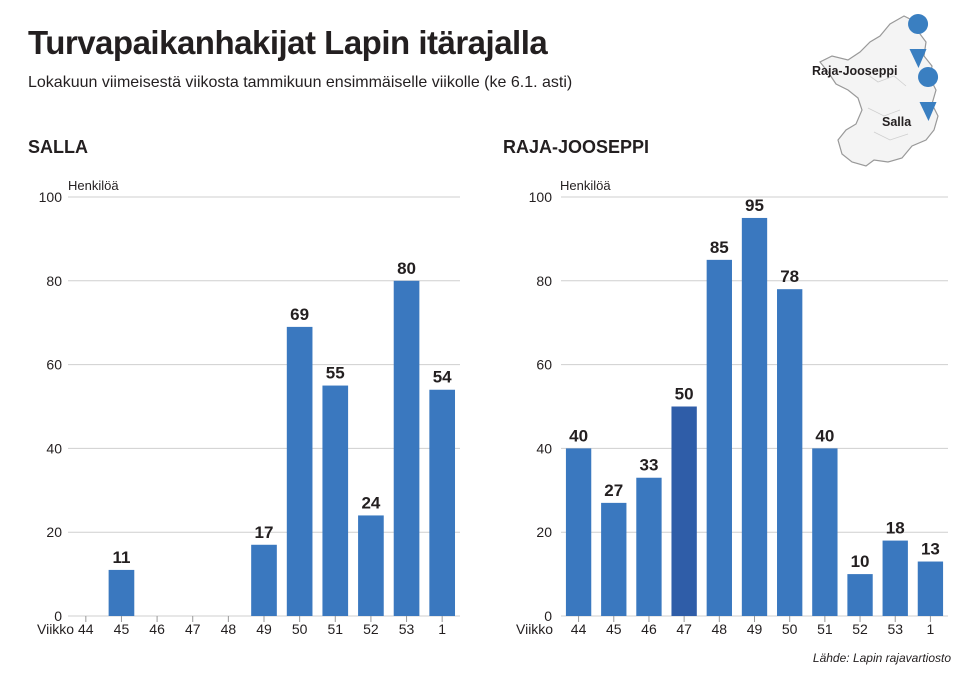 The width and height of the screenshot is (977, 692). Describe the element at coordinates (576, 147) in the screenshot. I see `panel-title-raja-jooseppi: RAJA-JOOSEPPI` at that location.